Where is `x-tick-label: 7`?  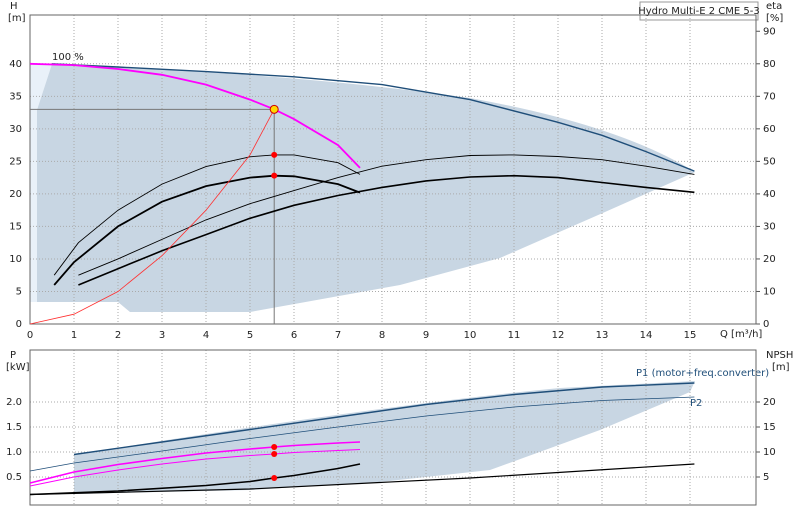
x-tick-label: 7 is located at coordinates (338, 335).